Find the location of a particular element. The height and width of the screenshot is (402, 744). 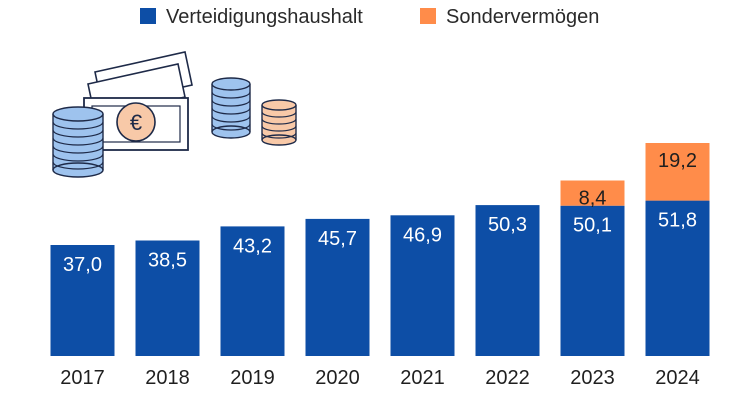

legend-swatch-sondervermoegen is located at coordinates (428, 16).